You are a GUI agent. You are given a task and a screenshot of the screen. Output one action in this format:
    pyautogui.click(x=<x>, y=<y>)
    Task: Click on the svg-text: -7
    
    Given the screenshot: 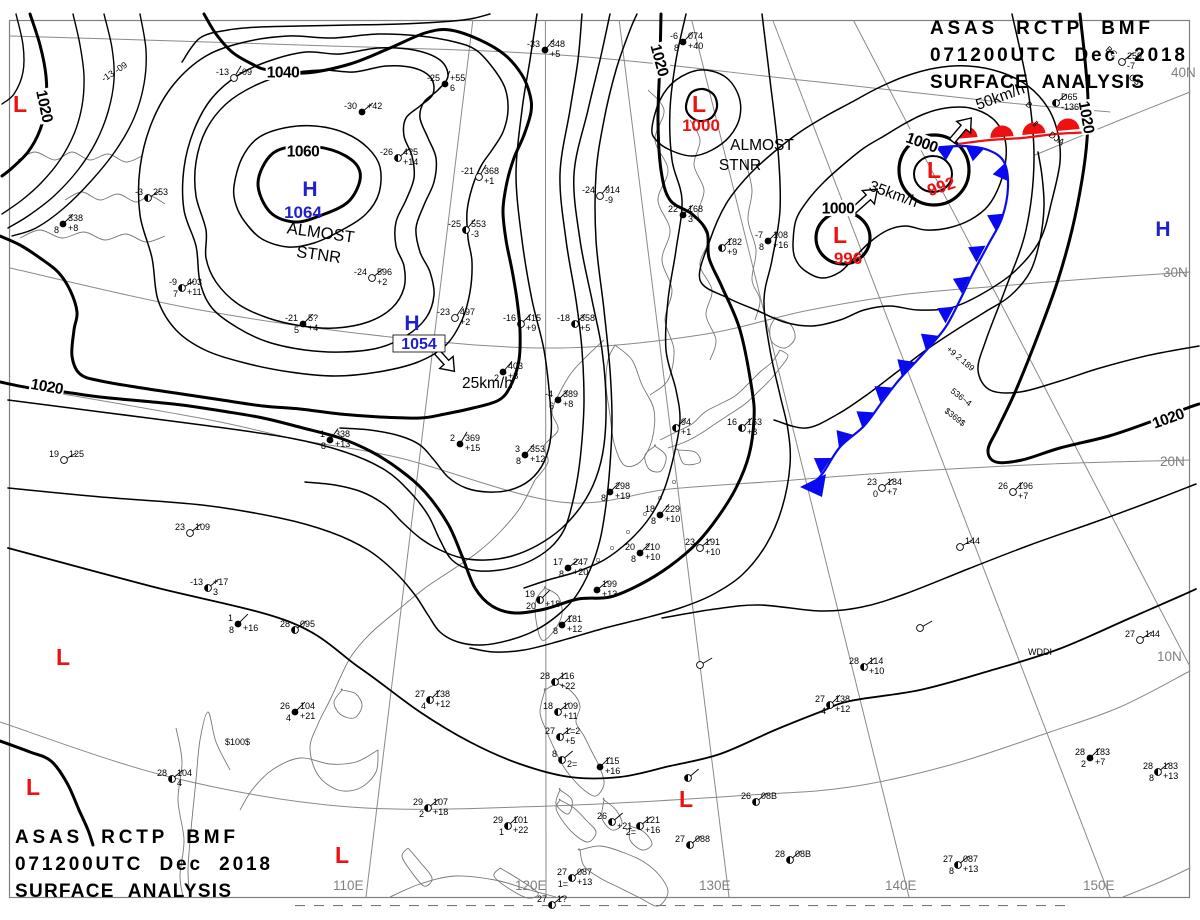 What is the action you would take?
    pyautogui.click(x=1131, y=66)
    